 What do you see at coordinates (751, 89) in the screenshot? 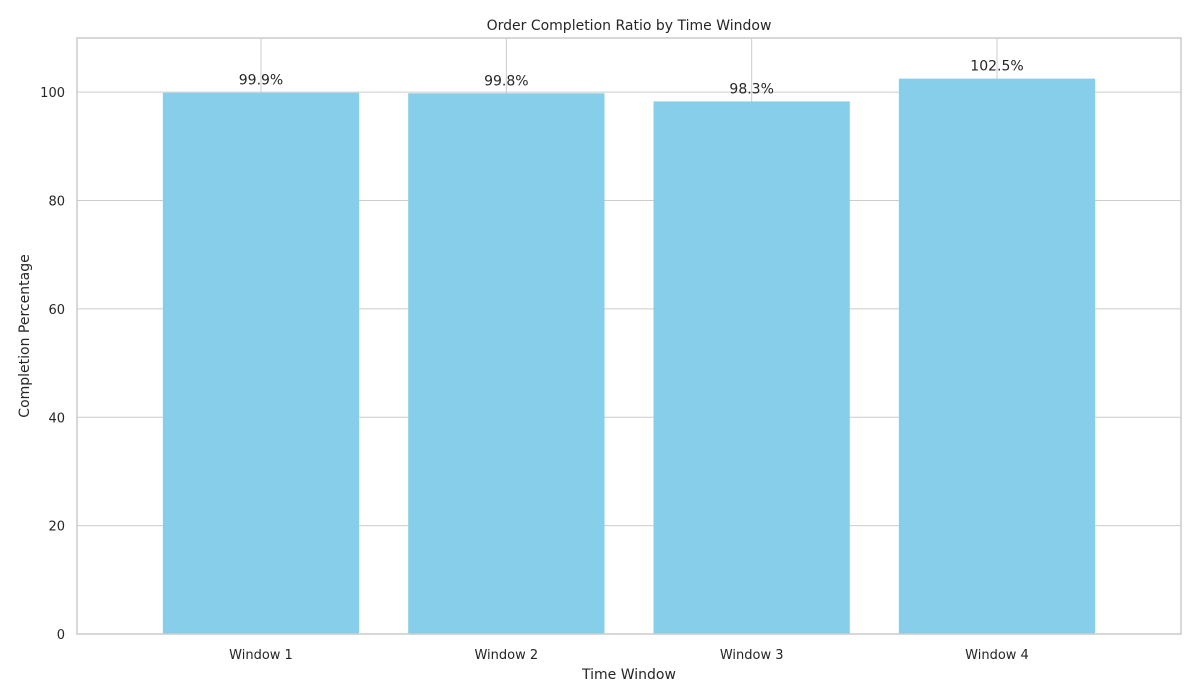
I see `data-label: 98.3%` at bounding box center [751, 89].